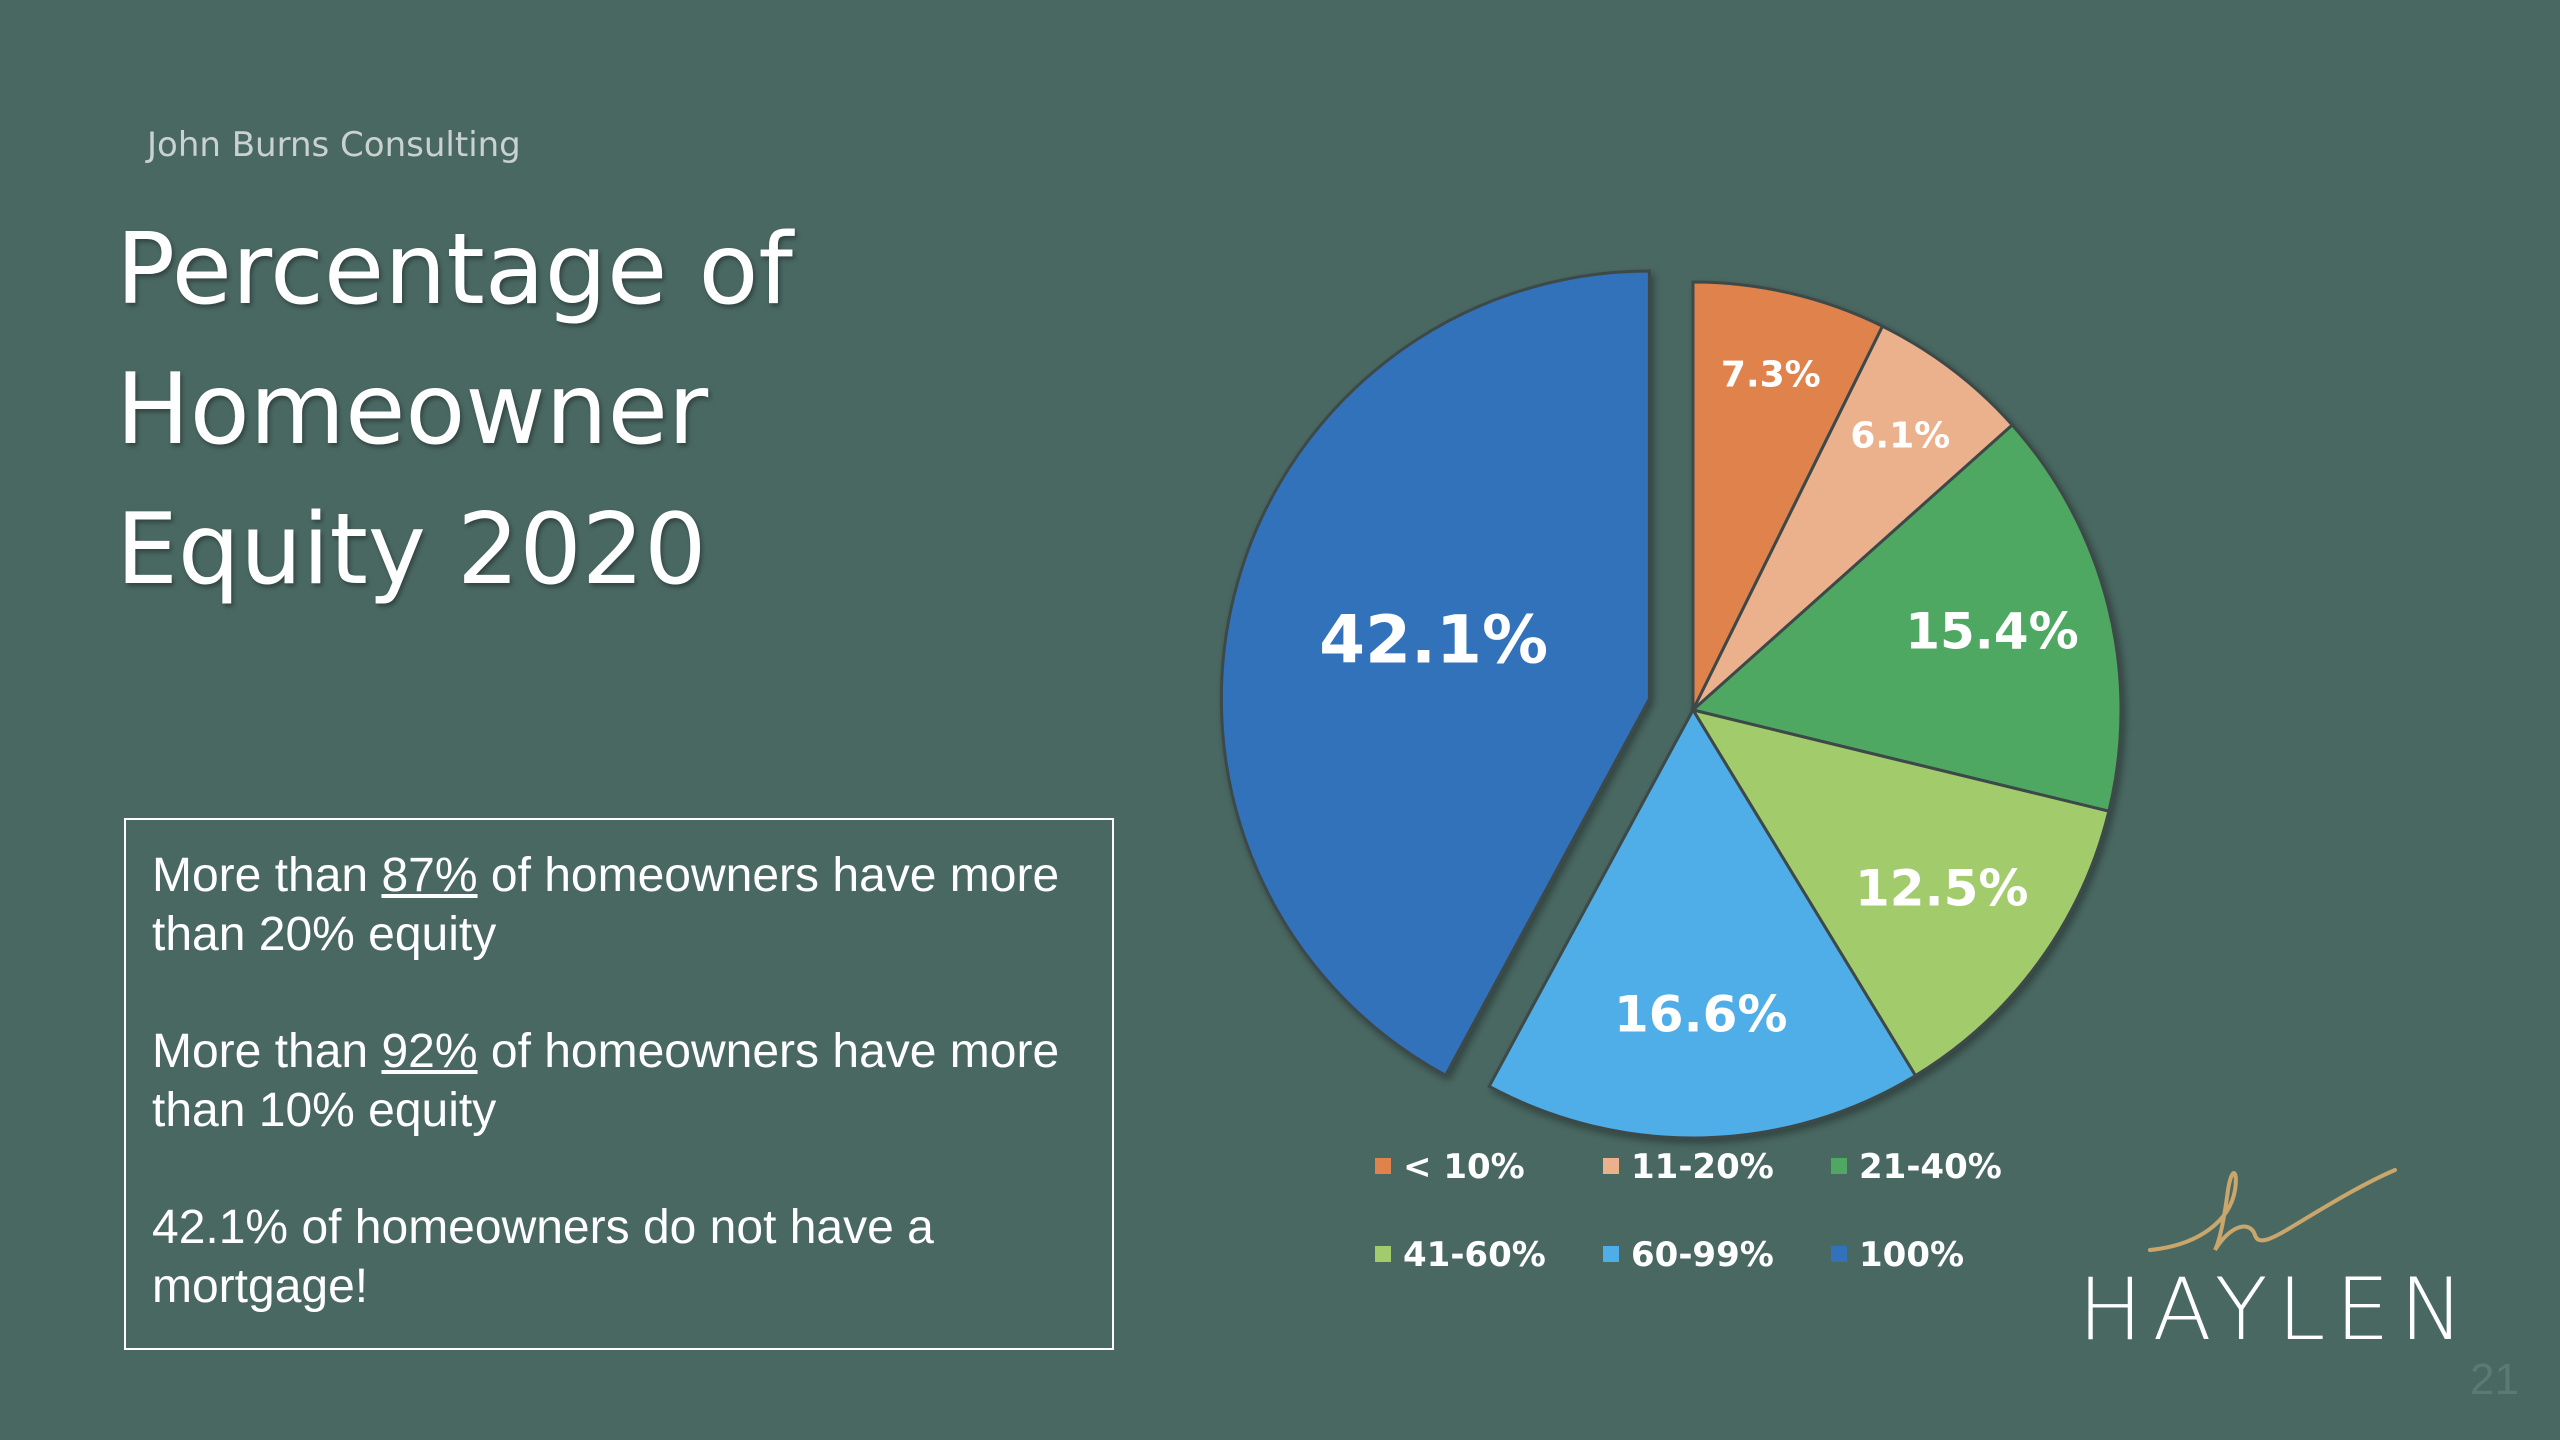 The width and height of the screenshot is (2560, 1440). I want to click on legend-label-5: 100%, so click(1911, 1255).